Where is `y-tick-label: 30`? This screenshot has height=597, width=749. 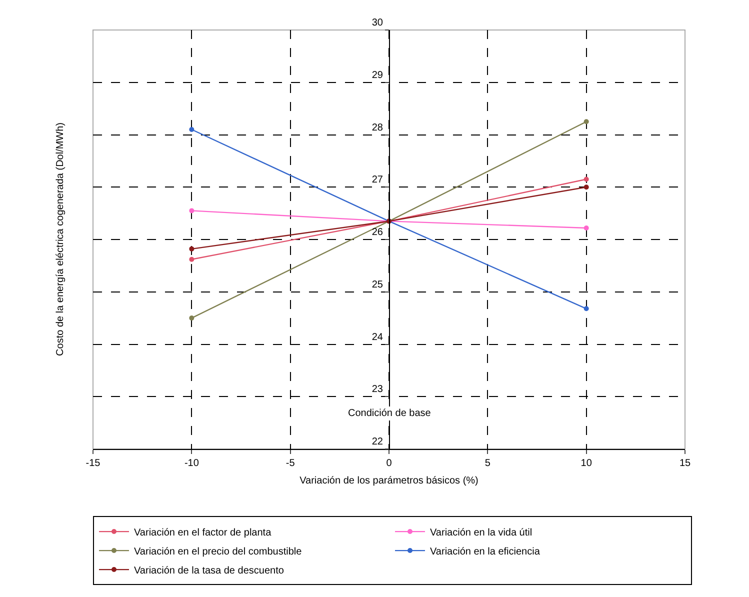 y-tick-label: 30 is located at coordinates (378, 23).